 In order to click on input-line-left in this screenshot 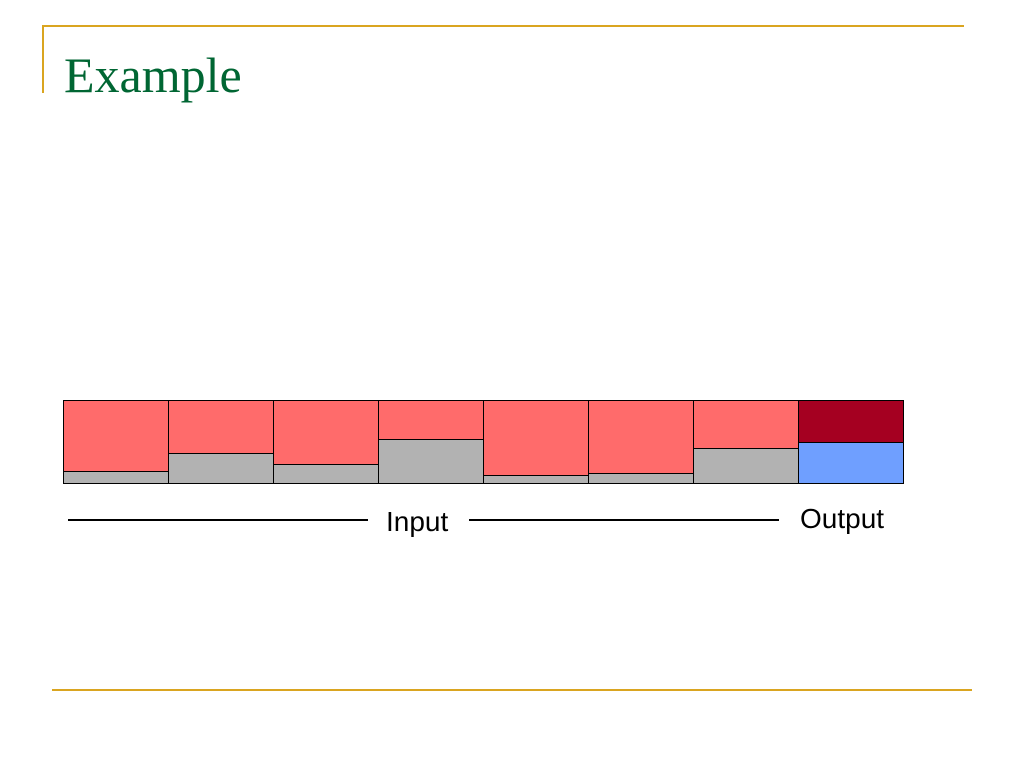, I will do `click(218, 520)`.